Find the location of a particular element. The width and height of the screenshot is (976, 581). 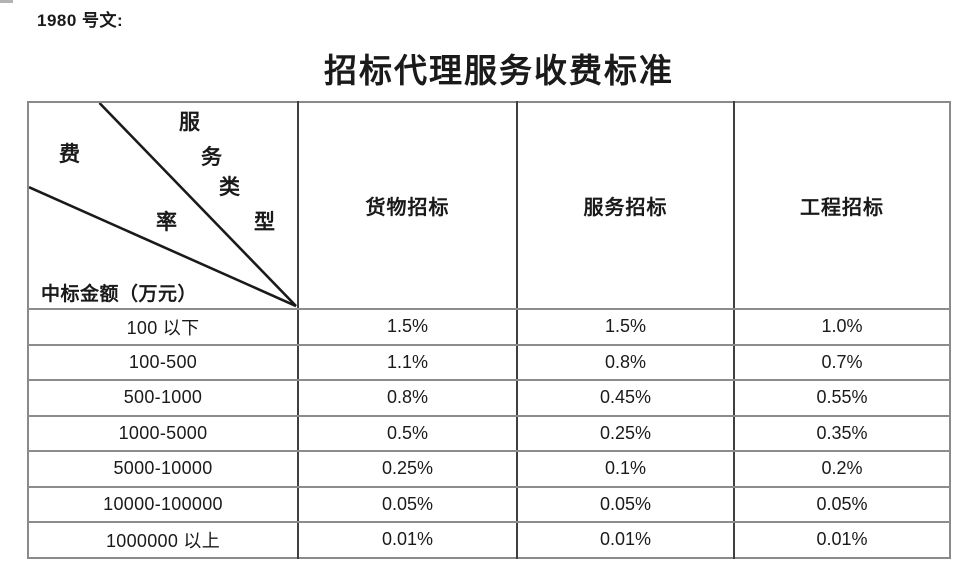

page-title: 招标代理服务收费标准 is located at coordinates (499, 72).